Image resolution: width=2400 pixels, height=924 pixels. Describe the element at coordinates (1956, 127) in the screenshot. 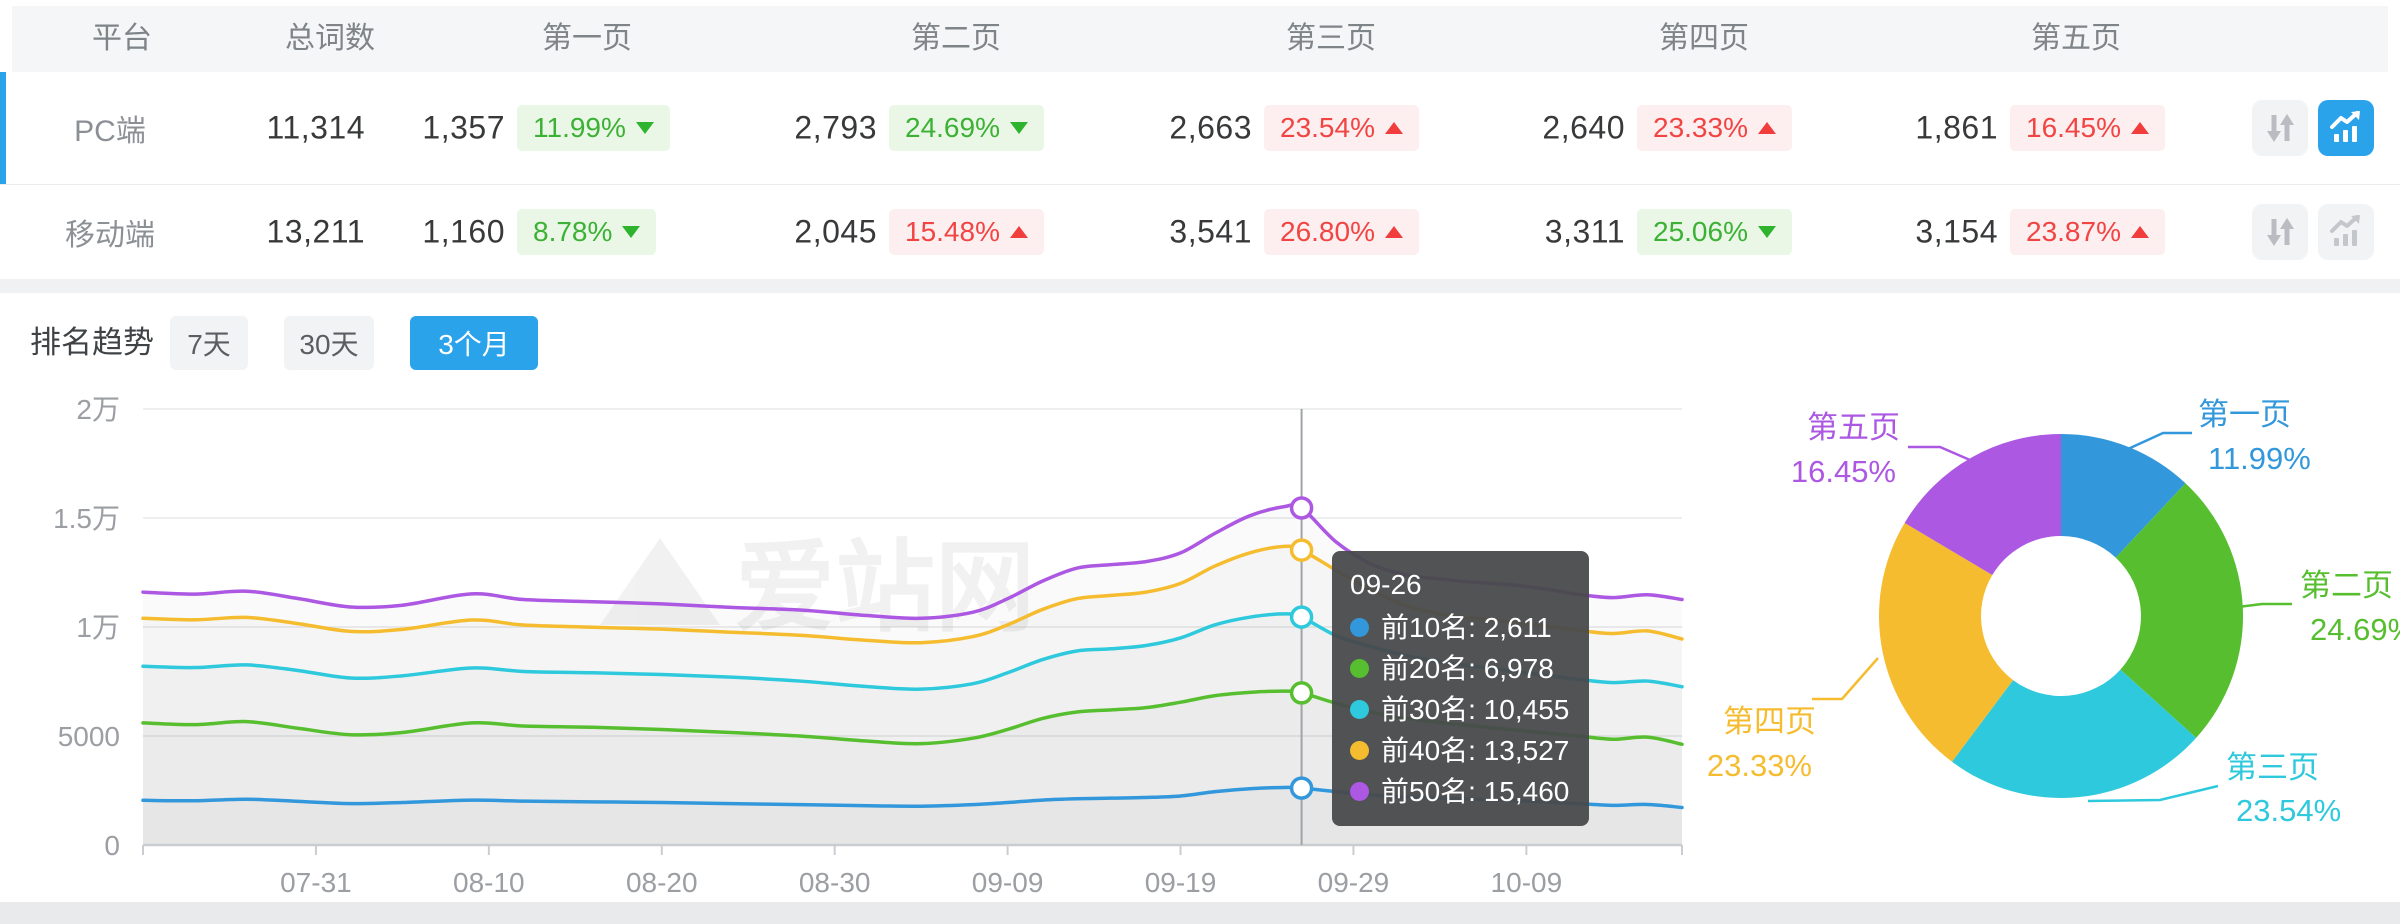

I see `page5-count: 1,861` at that location.